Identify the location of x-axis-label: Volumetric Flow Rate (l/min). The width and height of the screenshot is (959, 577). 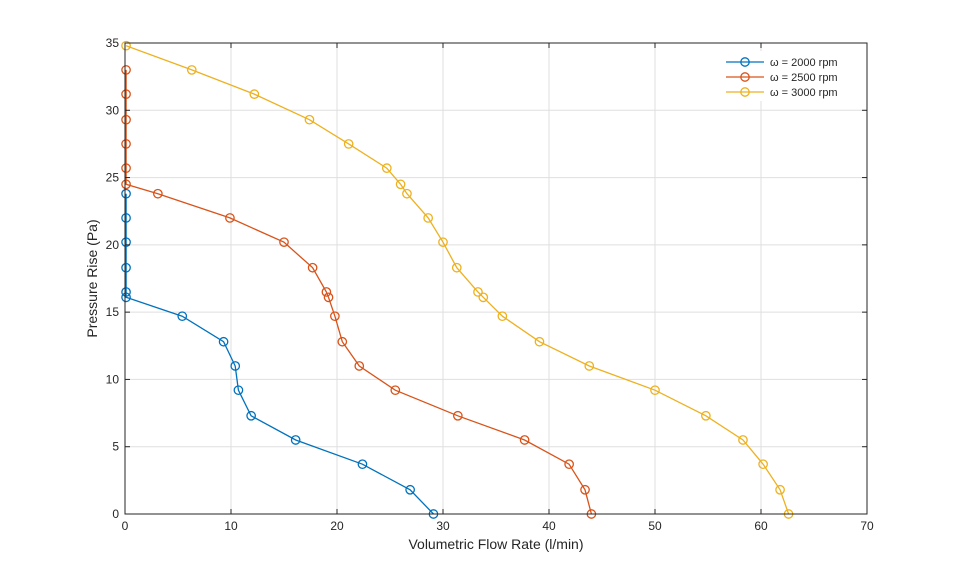
(495, 544).